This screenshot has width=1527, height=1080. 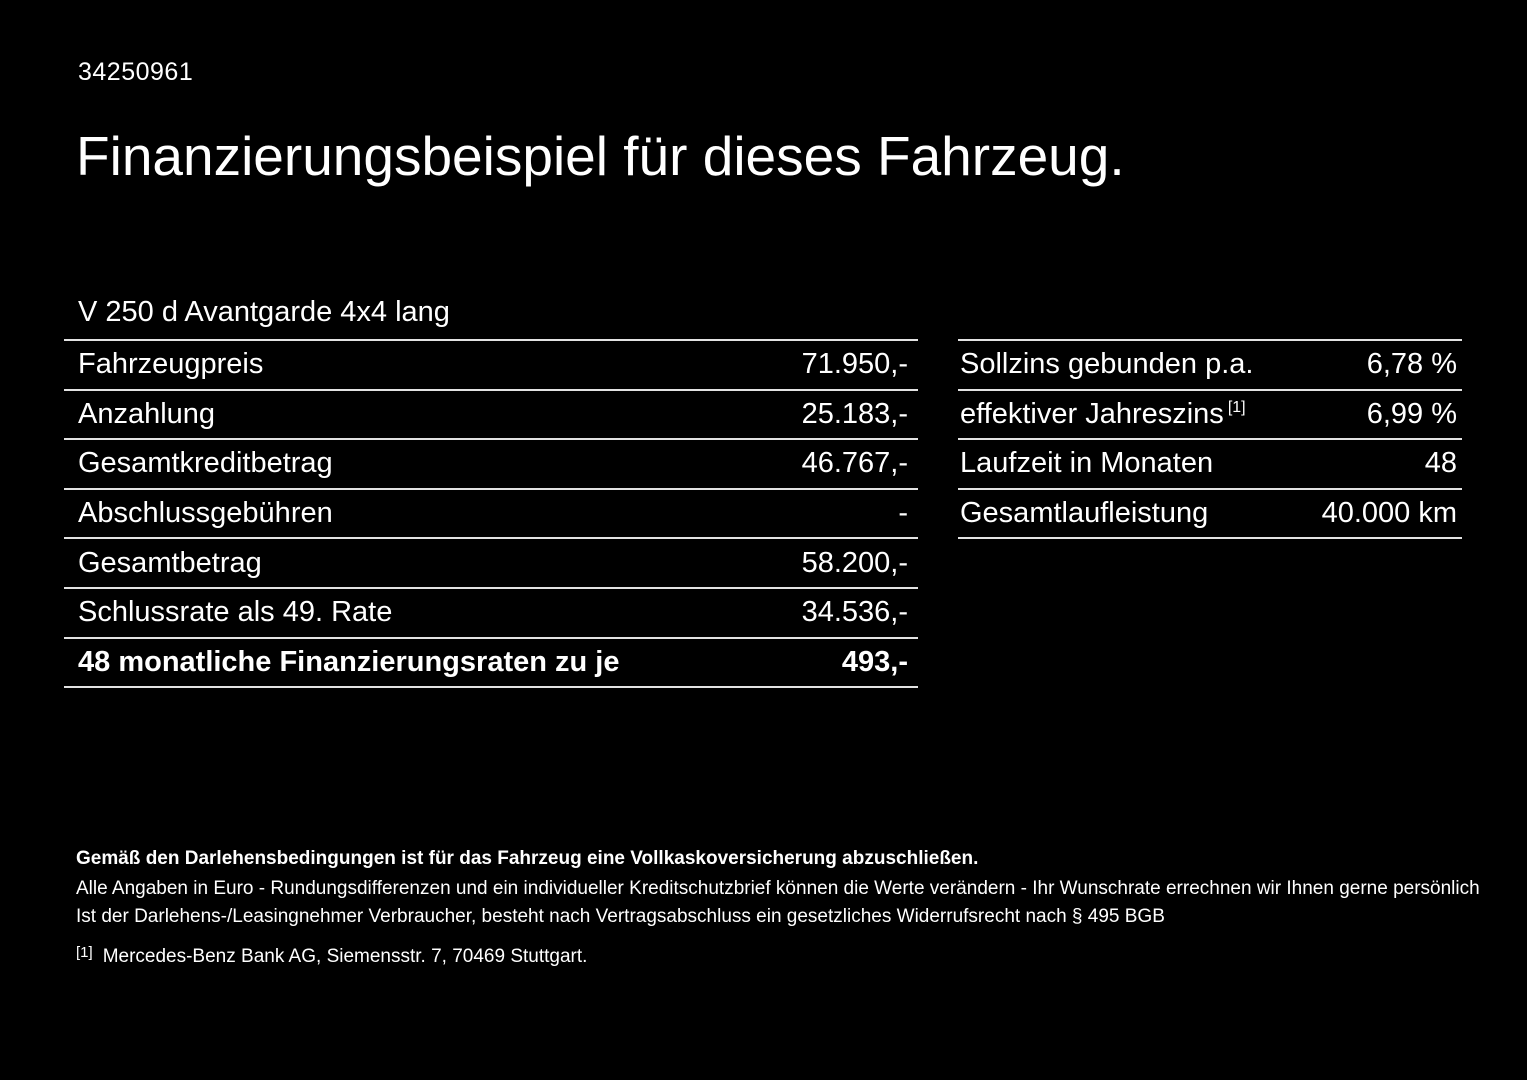 I want to click on row-label: 48 monatliche Finanzierungsraten zu je, so click(x=349, y=661).